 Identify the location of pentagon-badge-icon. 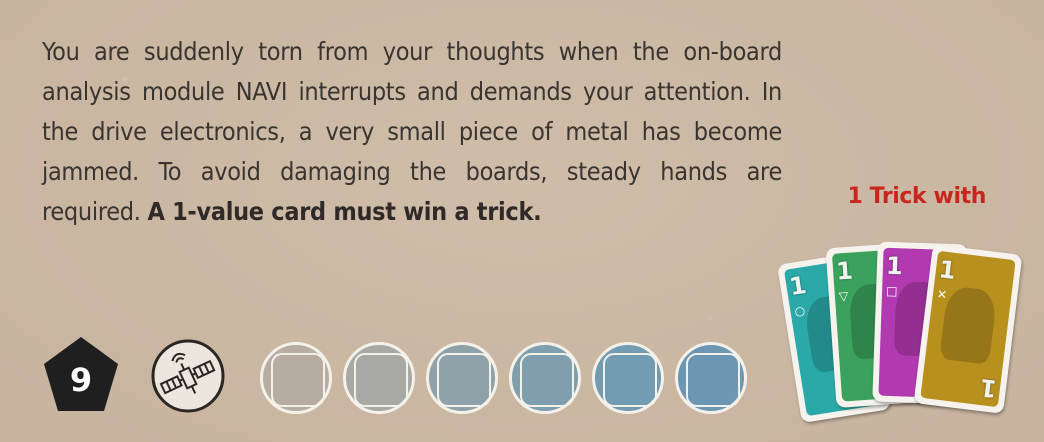
(81, 374).